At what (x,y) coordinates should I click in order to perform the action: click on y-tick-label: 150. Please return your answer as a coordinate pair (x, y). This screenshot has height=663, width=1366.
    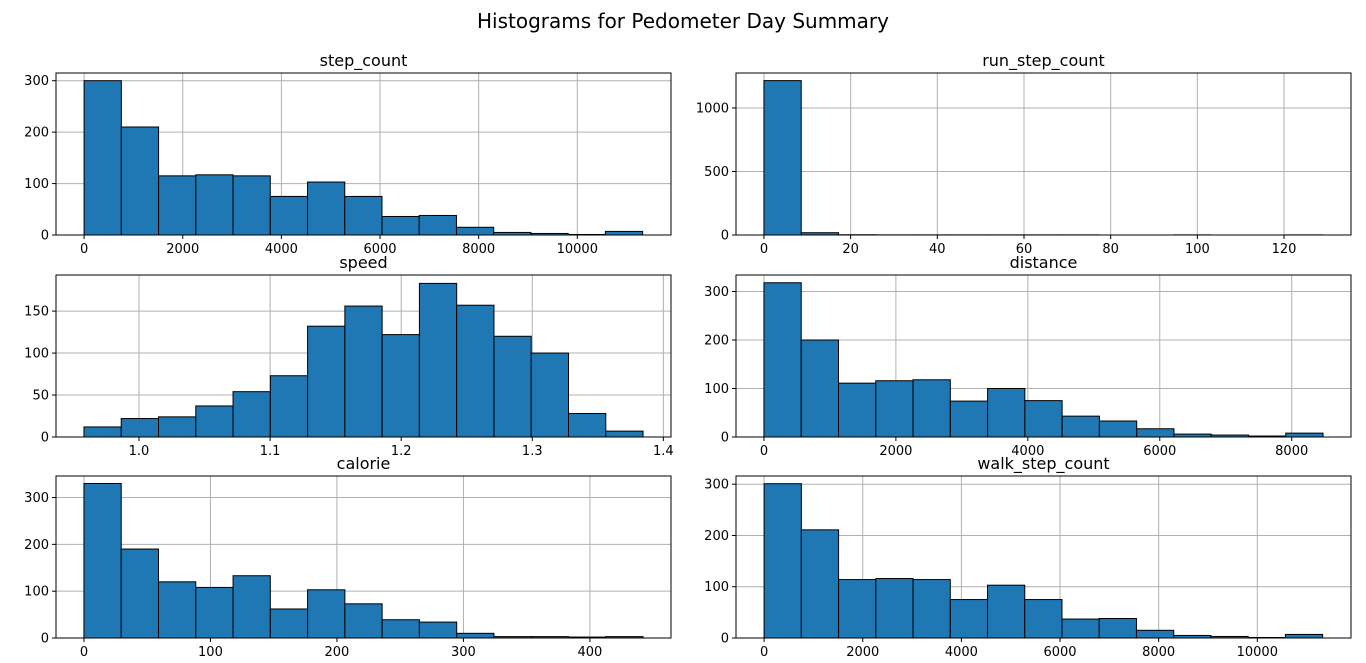
    Looking at the image, I should click on (36, 312).